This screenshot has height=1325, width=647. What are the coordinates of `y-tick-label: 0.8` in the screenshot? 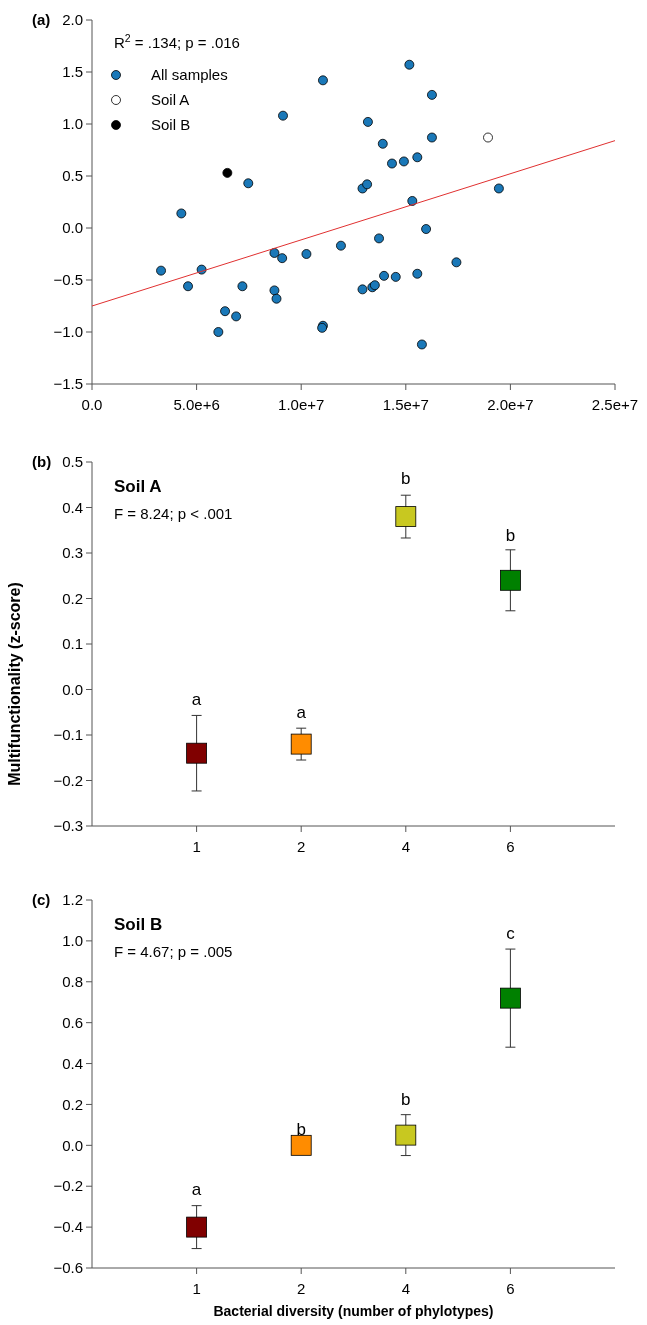 It's located at (72, 982).